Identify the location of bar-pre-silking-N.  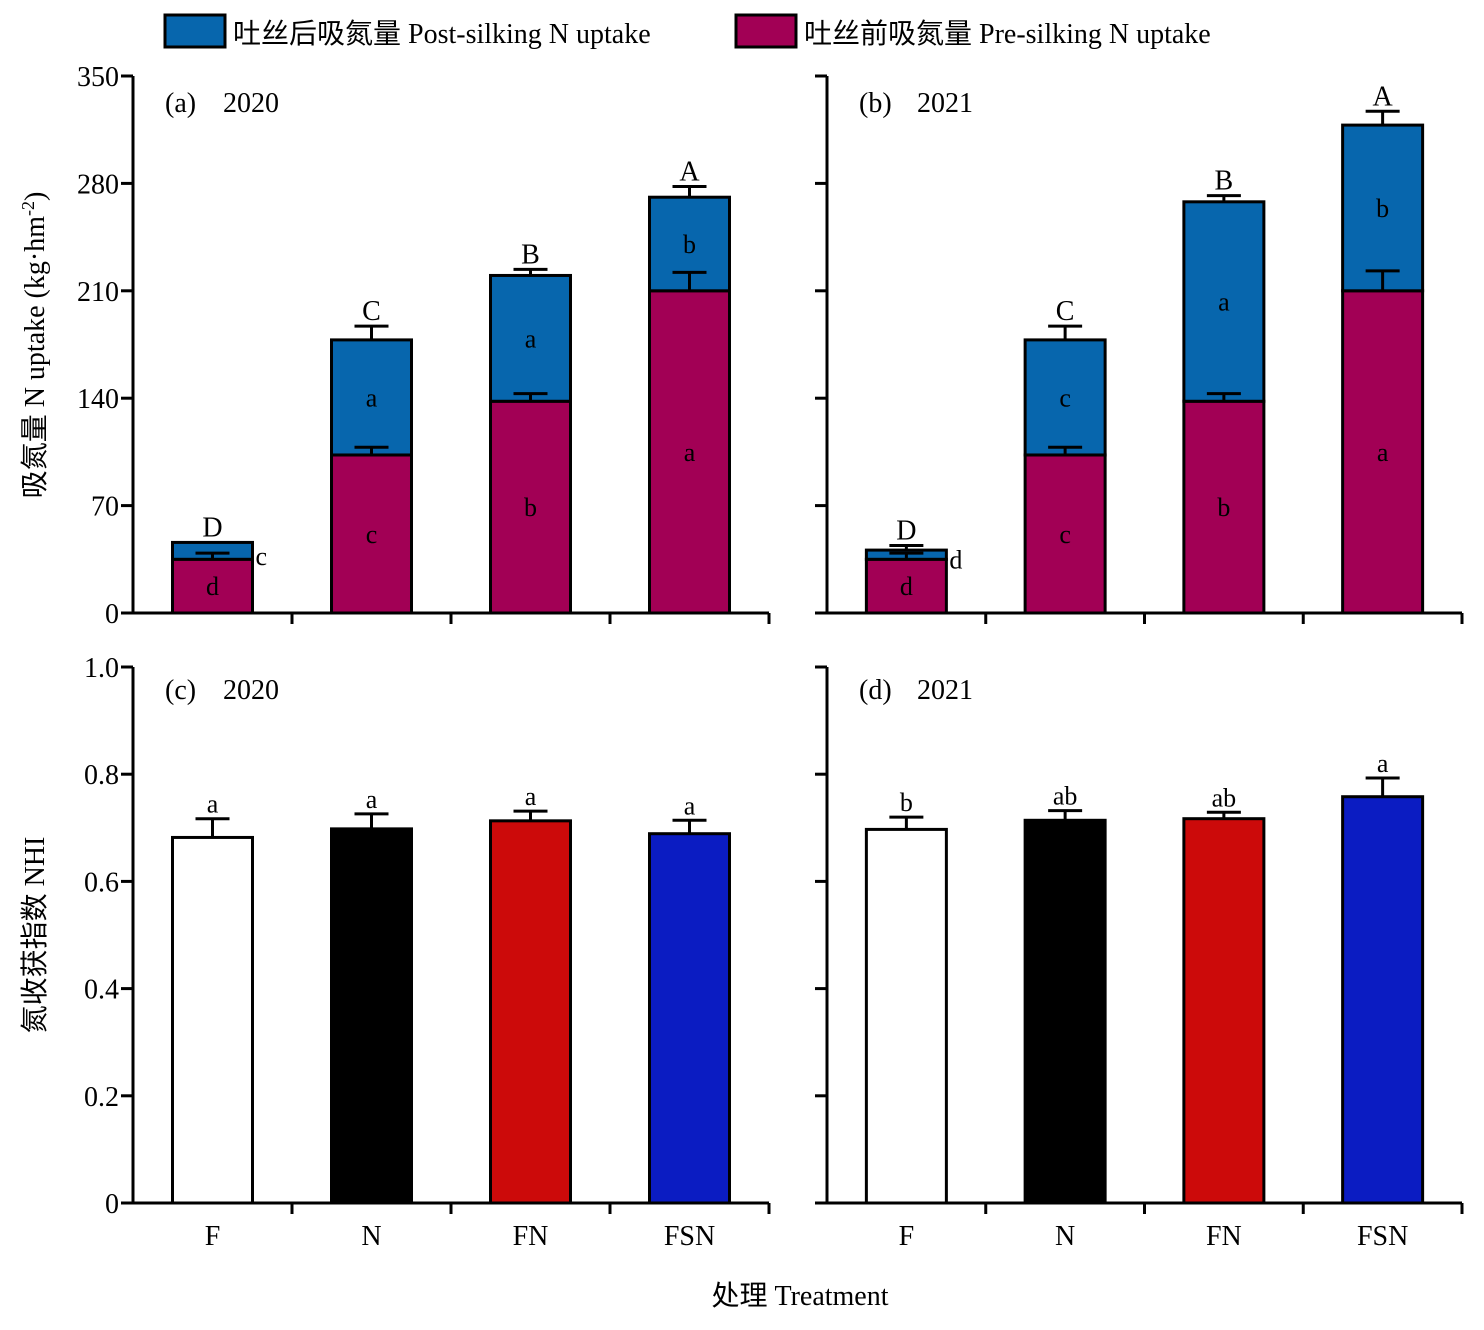
(1065, 534).